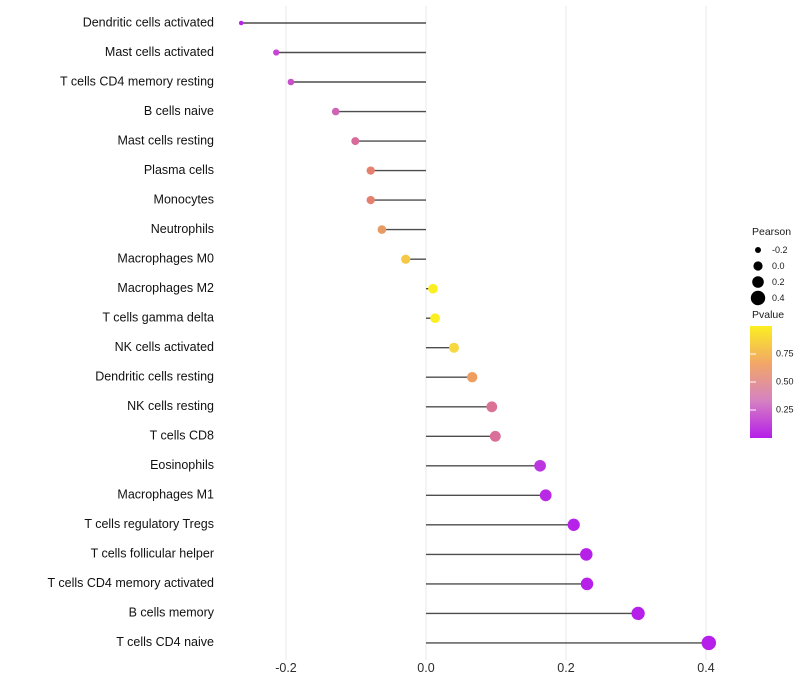  Describe the element at coordinates (768, 315) in the screenshot. I see `color-legend-title: Pvalue` at that location.